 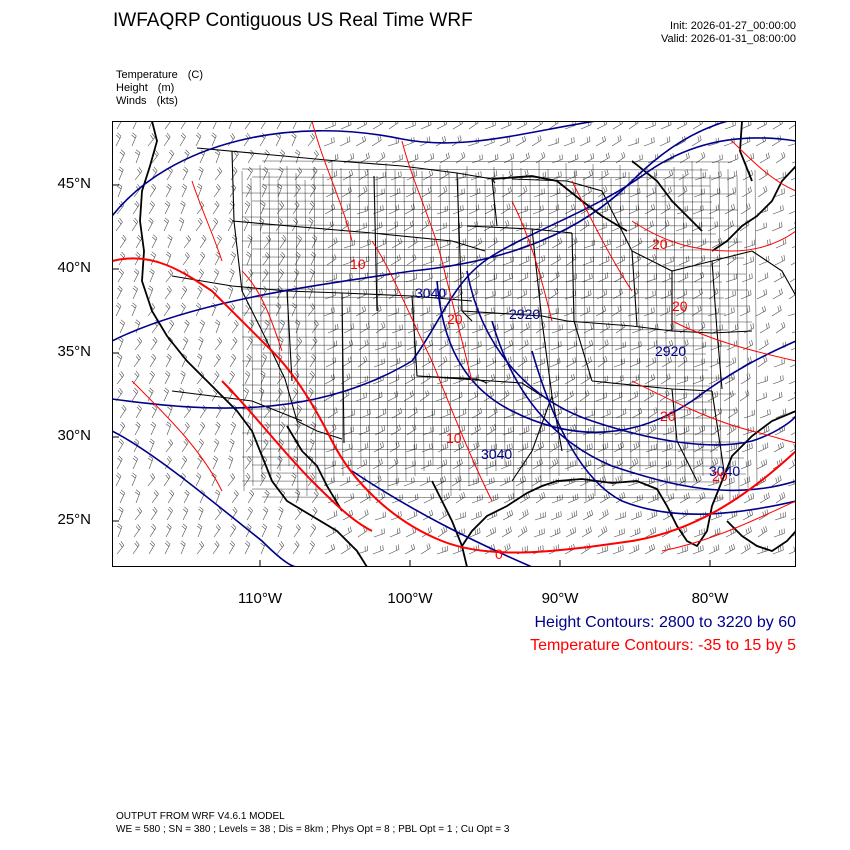 I want to click on valid-time: Valid: 2026-01-31_08:00:00, so click(x=728, y=39).